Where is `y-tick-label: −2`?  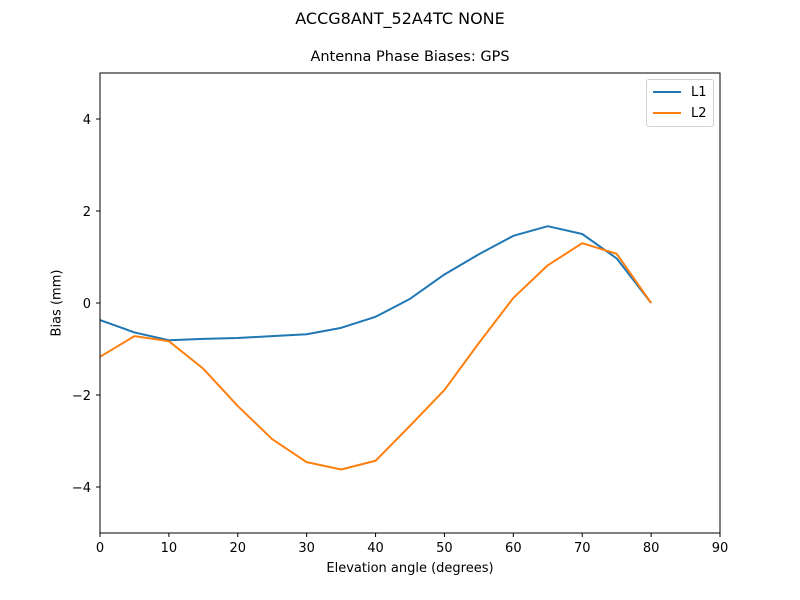
y-tick-label: −2 is located at coordinates (81, 396).